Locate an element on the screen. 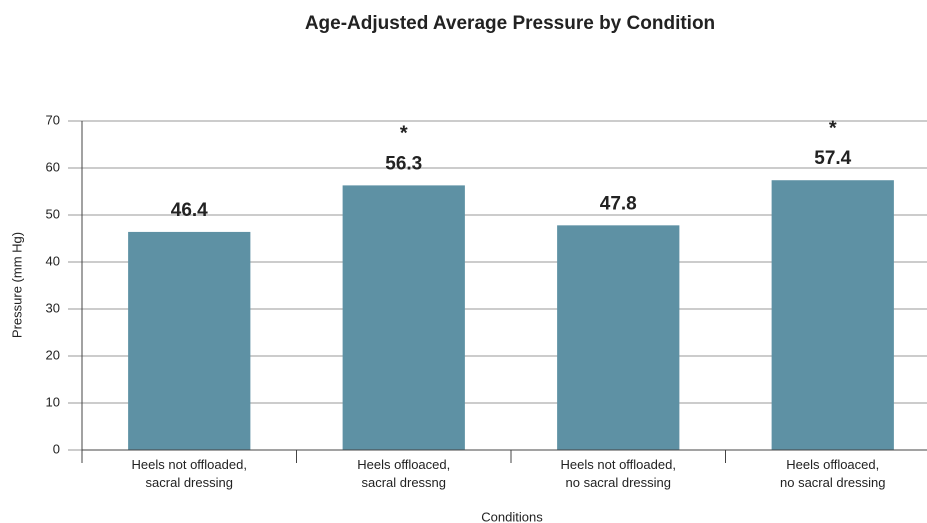  value-label: 56.3 is located at coordinates (403, 163).